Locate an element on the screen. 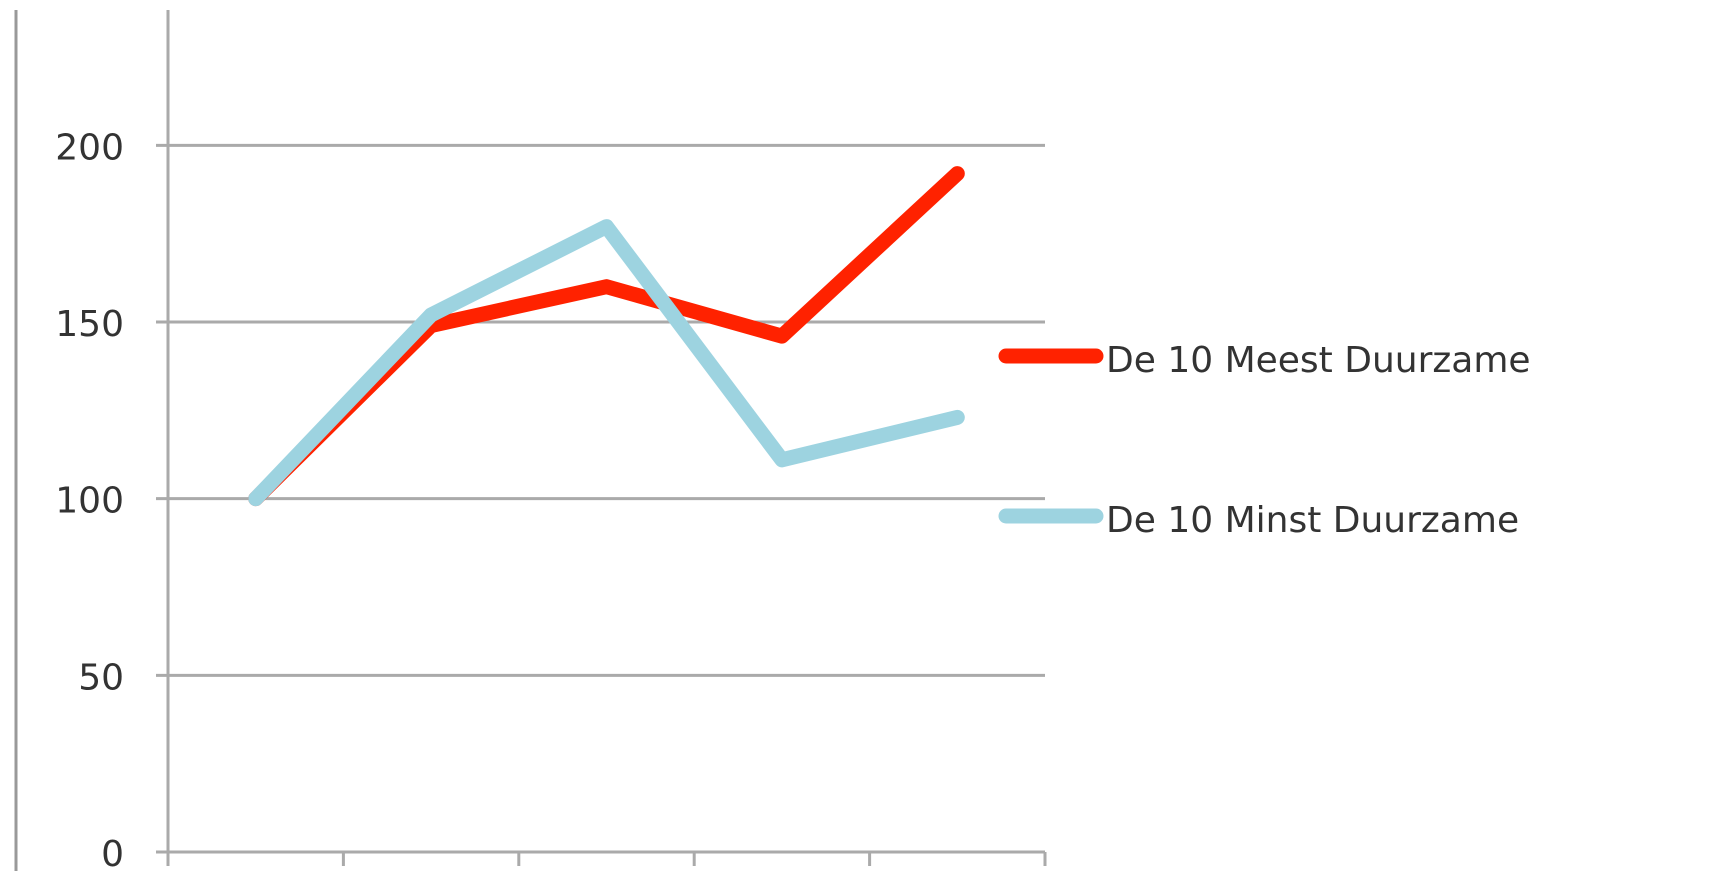 The image size is (1726, 871). series-line is located at coordinates (606, 363).